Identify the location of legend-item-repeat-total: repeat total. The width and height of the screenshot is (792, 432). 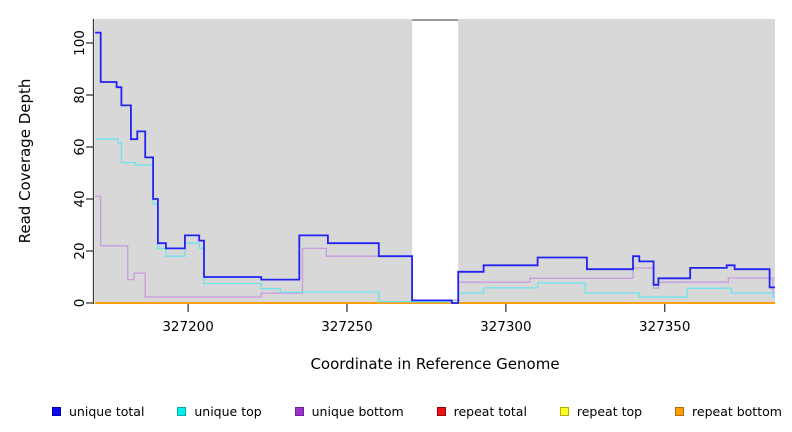
(481, 411).